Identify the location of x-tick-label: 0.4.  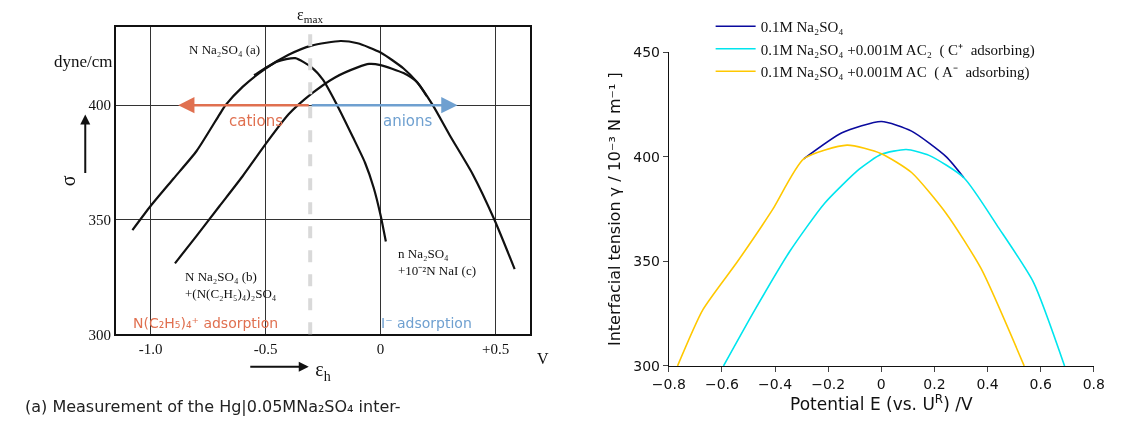
(987, 383).